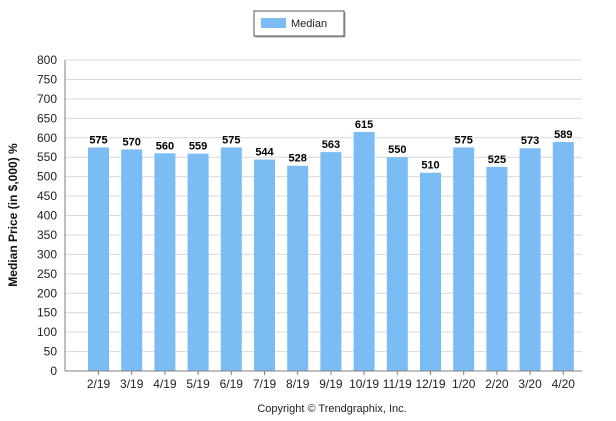 The height and width of the screenshot is (421, 616). What do you see at coordinates (265, 384) in the screenshot?
I see `x-tick-label: 7/19` at bounding box center [265, 384].